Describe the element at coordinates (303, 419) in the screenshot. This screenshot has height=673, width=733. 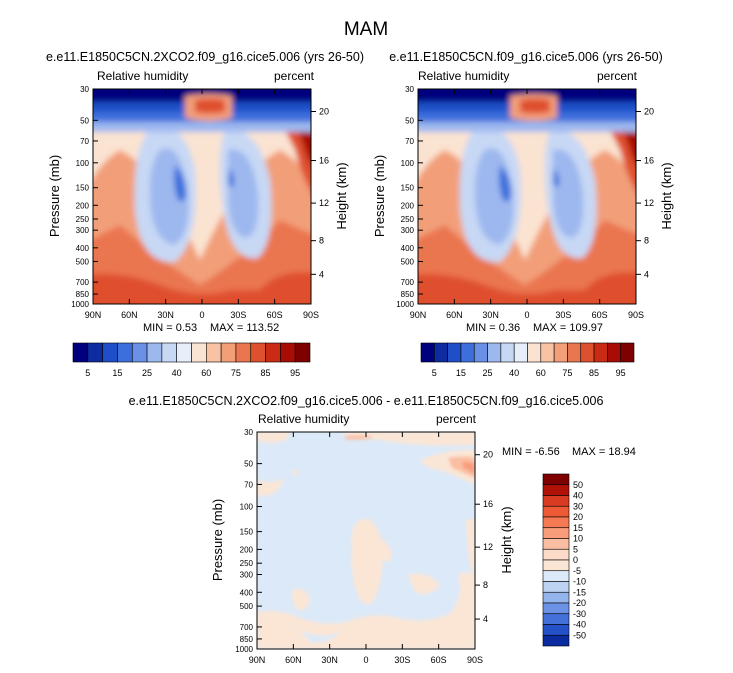
I see `variable-label: Relative humidity` at that location.